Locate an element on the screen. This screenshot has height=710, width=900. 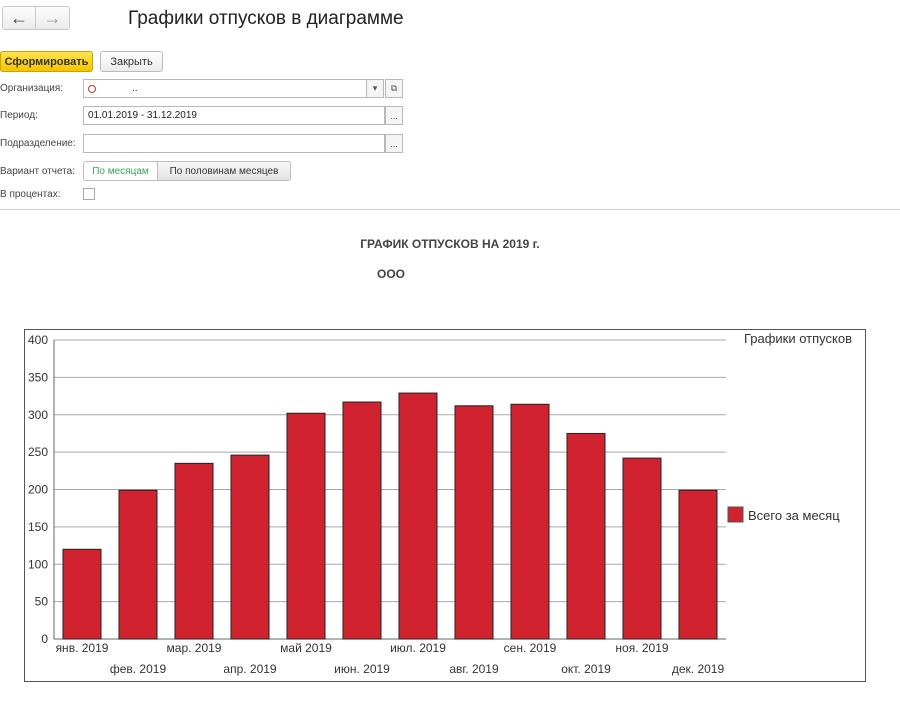
x-tick-label: дек. 2019 is located at coordinates (698, 669).